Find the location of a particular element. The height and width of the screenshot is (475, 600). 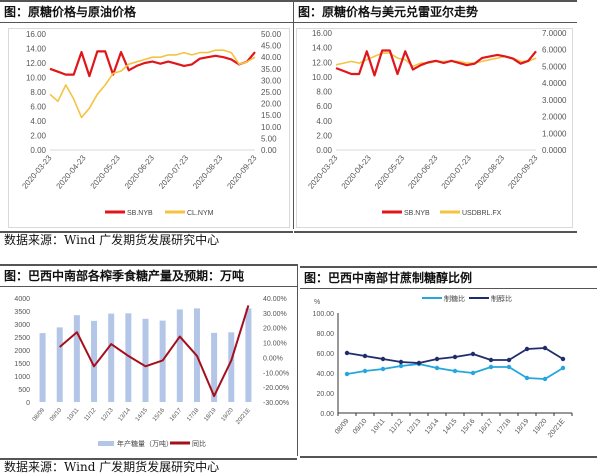

x-tick-label: 12/13 is located at coordinates (107, 415).